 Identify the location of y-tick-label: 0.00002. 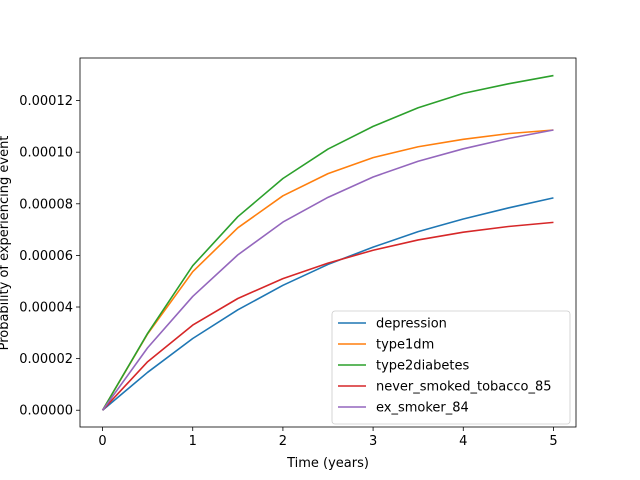
(46, 359).